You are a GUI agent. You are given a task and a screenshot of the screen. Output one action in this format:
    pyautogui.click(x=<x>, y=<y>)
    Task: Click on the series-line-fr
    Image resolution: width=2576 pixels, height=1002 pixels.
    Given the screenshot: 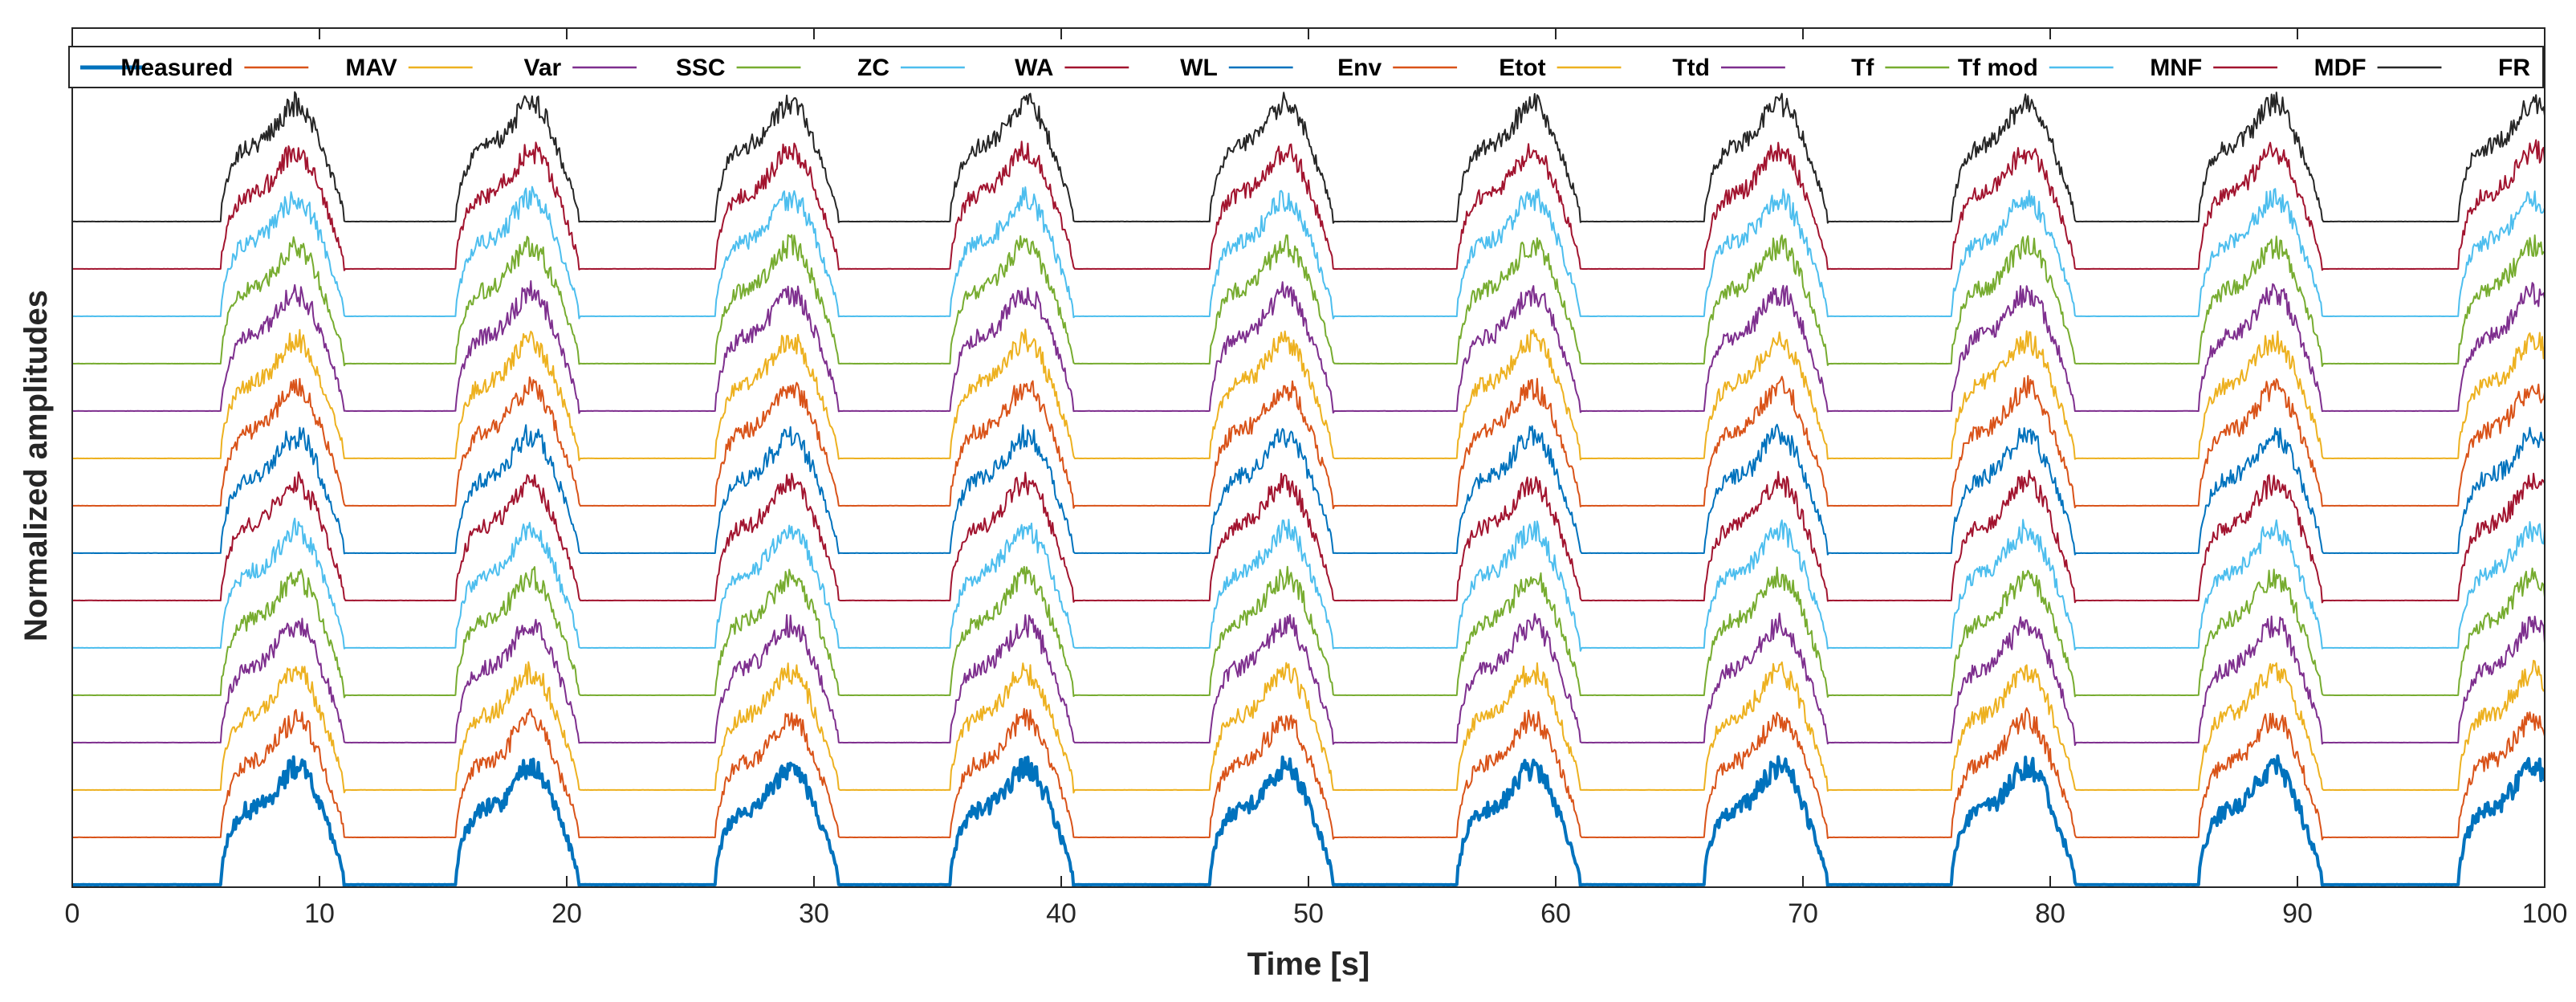 What is the action you would take?
    pyautogui.click(x=1308, y=158)
    